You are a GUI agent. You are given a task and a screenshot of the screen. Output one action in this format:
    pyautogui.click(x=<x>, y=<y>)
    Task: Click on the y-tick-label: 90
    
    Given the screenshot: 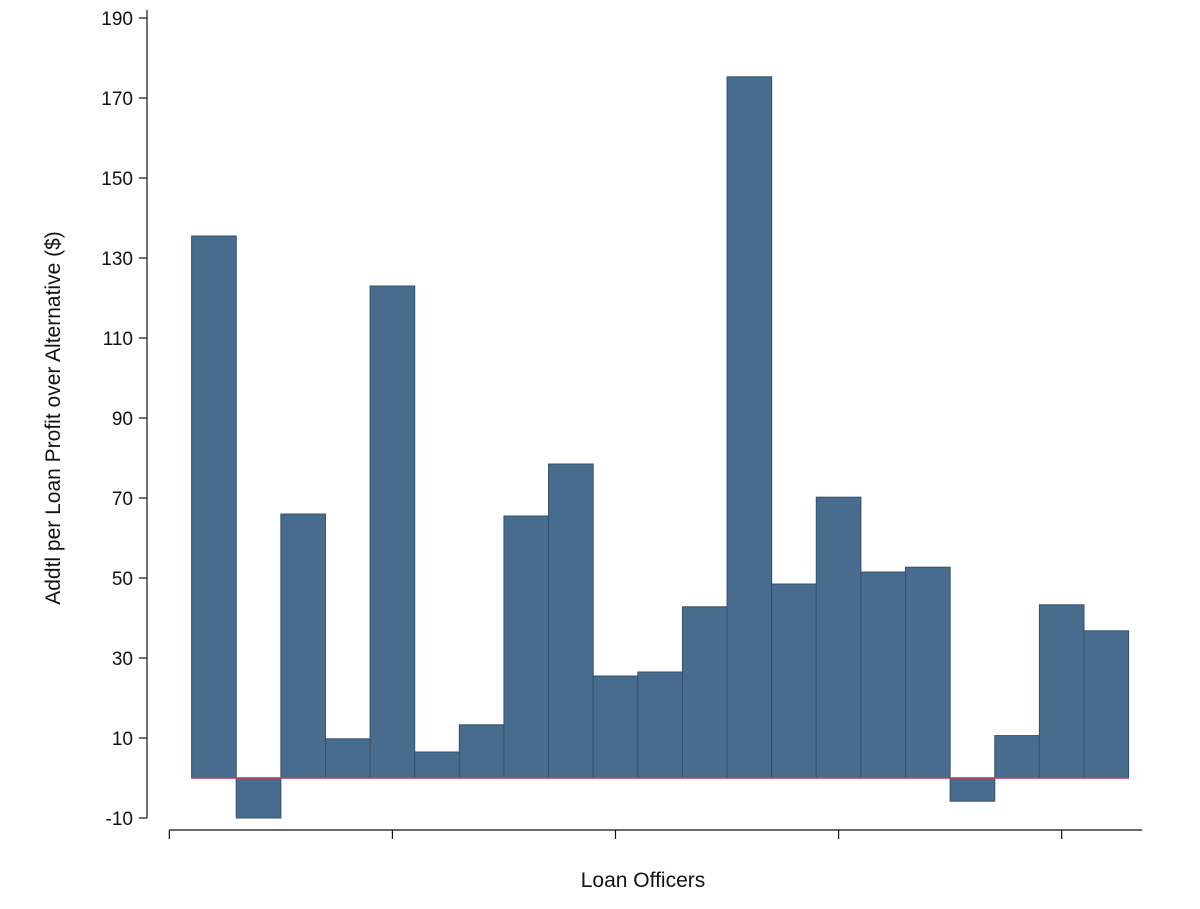 What is the action you would take?
    pyautogui.click(x=122, y=419)
    